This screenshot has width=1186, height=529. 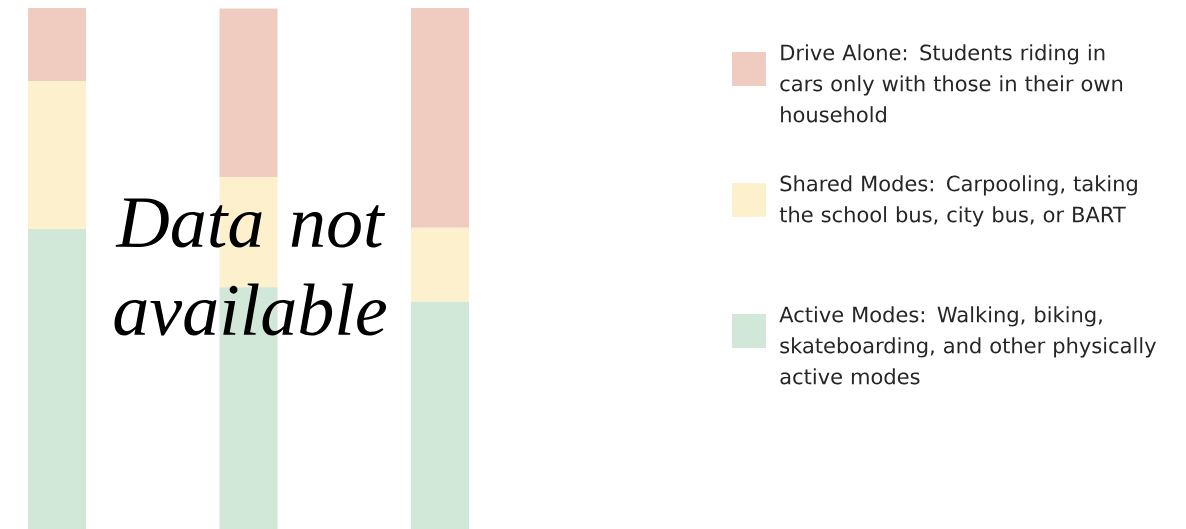 What do you see at coordinates (958, 201) in the screenshot?
I see `legend-label: Shared Modes: Carpooling, taking the school bus, city bus, or BART` at bounding box center [958, 201].